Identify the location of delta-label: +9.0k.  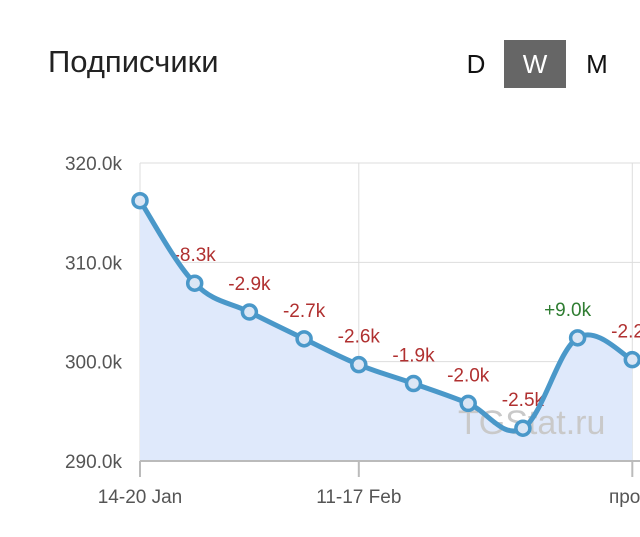
(568, 310).